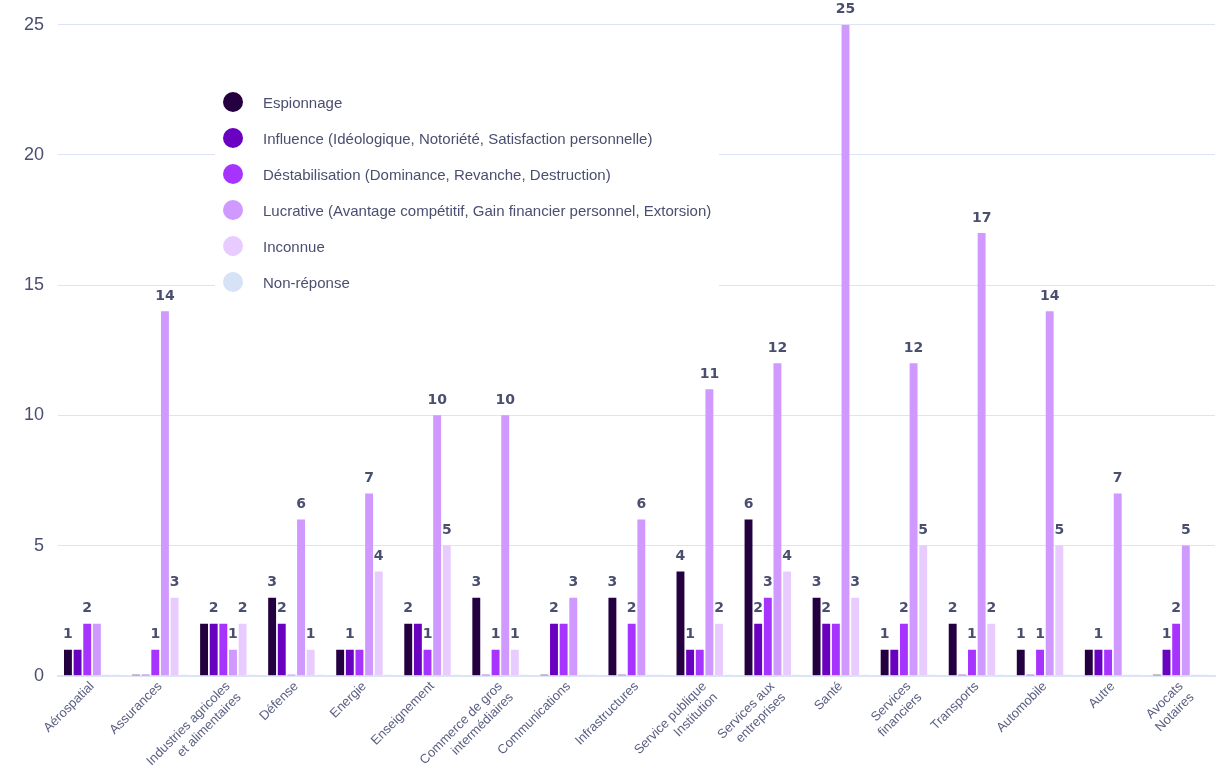  I want to click on data-label: 17, so click(981, 216).